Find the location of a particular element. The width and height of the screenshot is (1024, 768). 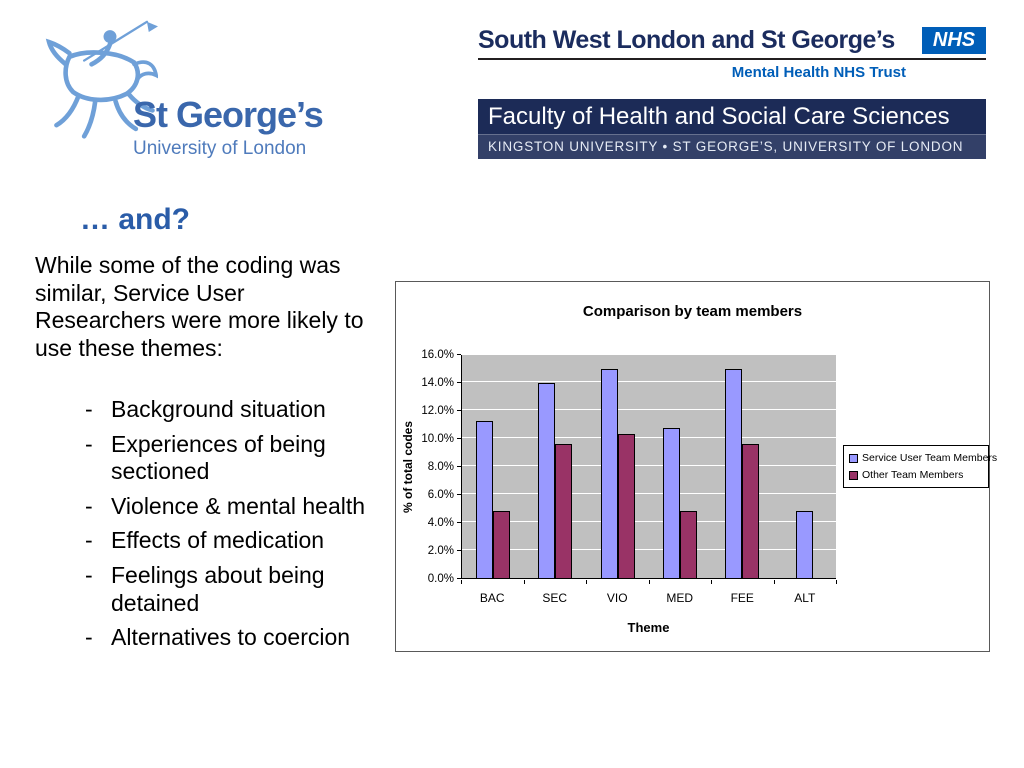

y-tick-label: 2.0% is located at coordinates (440, 551).